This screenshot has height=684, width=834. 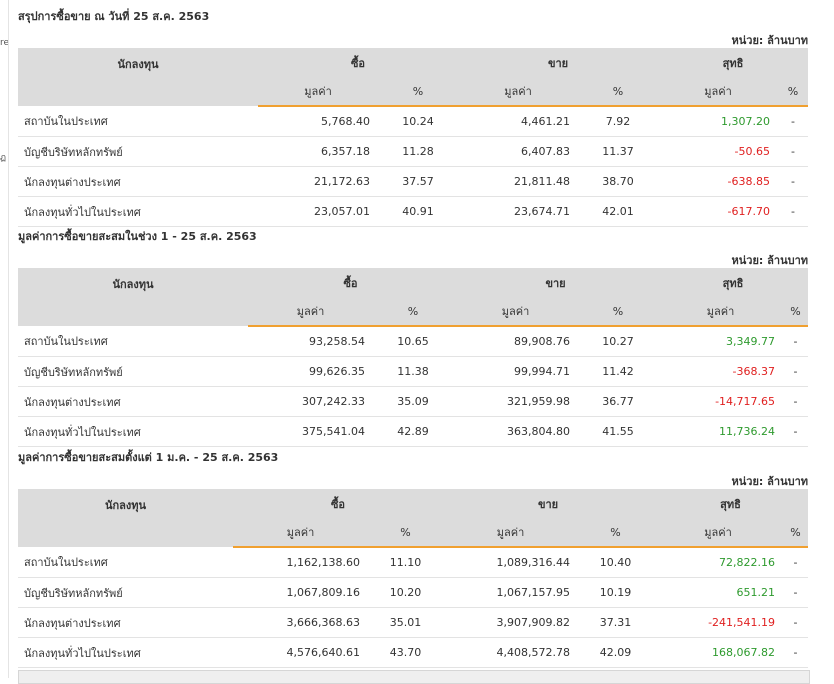 I want to click on sell-value: 99,994.71, so click(x=516, y=371).